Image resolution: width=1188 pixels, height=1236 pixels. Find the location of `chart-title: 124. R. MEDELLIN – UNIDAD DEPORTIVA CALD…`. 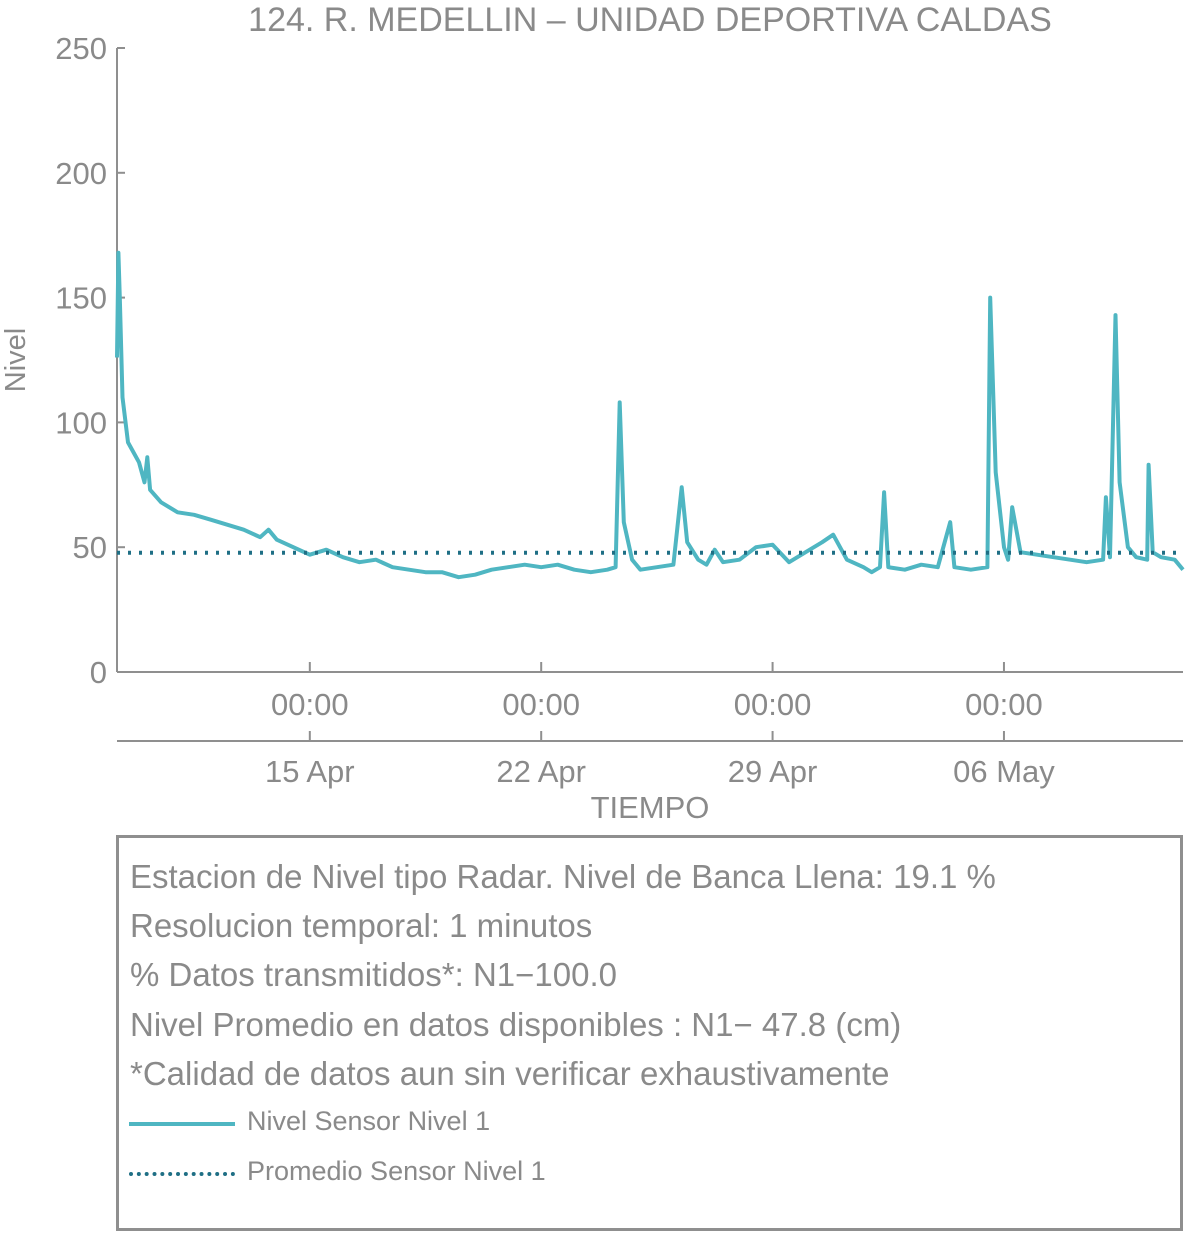

chart-title: 124. R. MEDELLIN – UNIDAD DEPORTIVA CALD… is located at coordinates (650, 20).